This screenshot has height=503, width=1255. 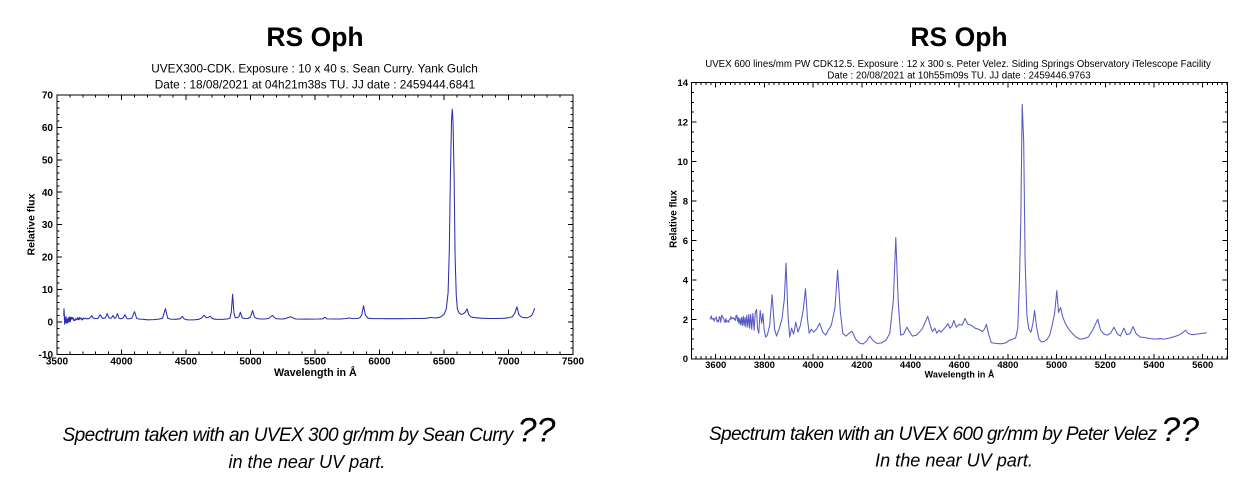 What do you see at coordinates (46, 355) in the screenshot?
I see `svg-text: -10` at bounding box center [46, 355].